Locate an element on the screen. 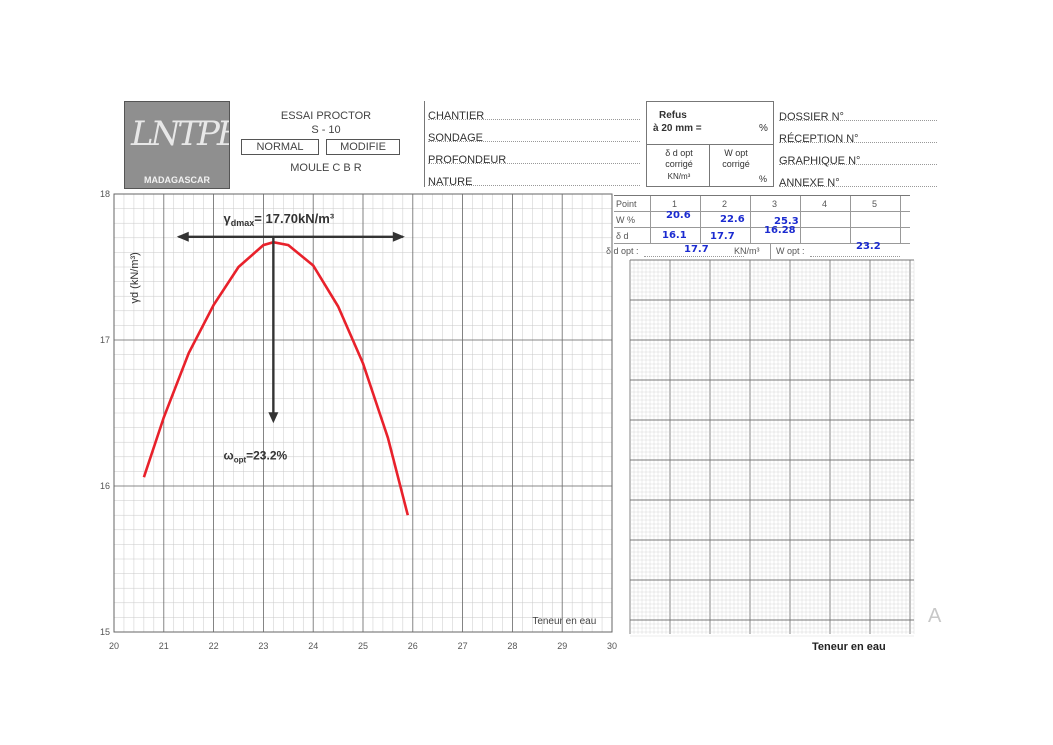 This screenshot has height=745, width=1053. point-number: 2 is located at coordinates (725, 204).